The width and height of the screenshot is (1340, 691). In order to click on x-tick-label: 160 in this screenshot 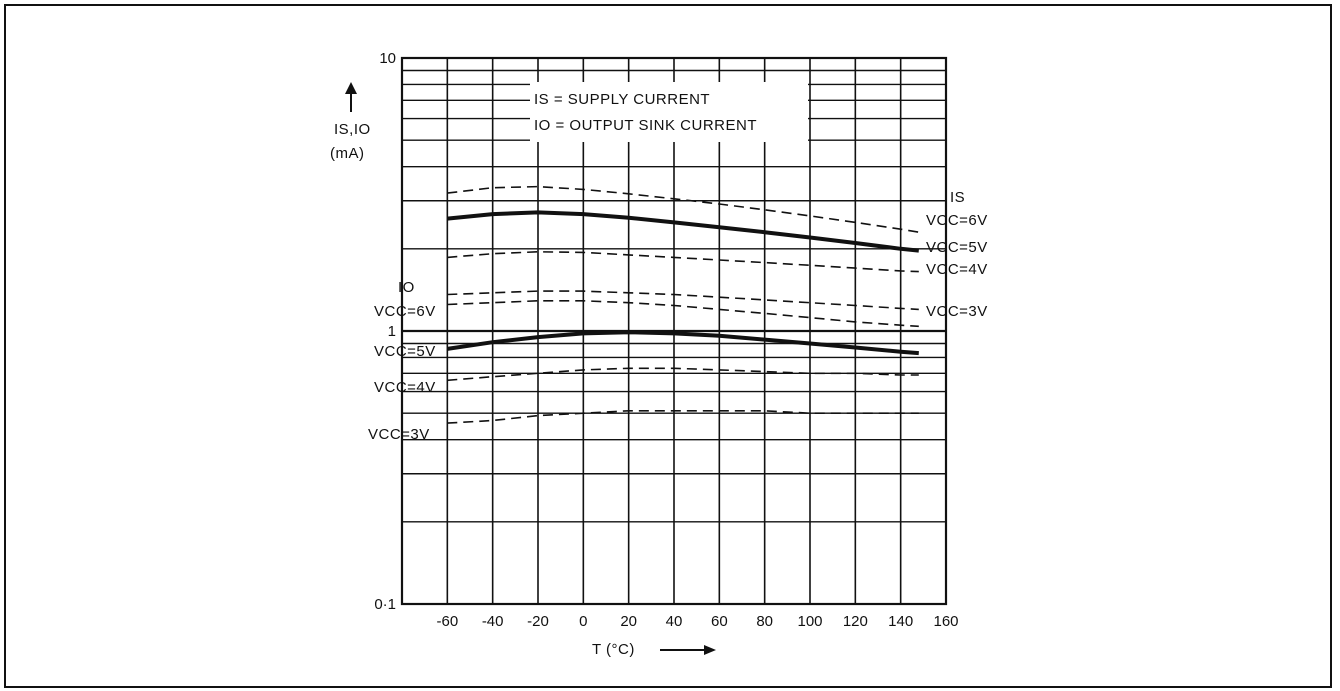, I will do `click(945, 621)`.